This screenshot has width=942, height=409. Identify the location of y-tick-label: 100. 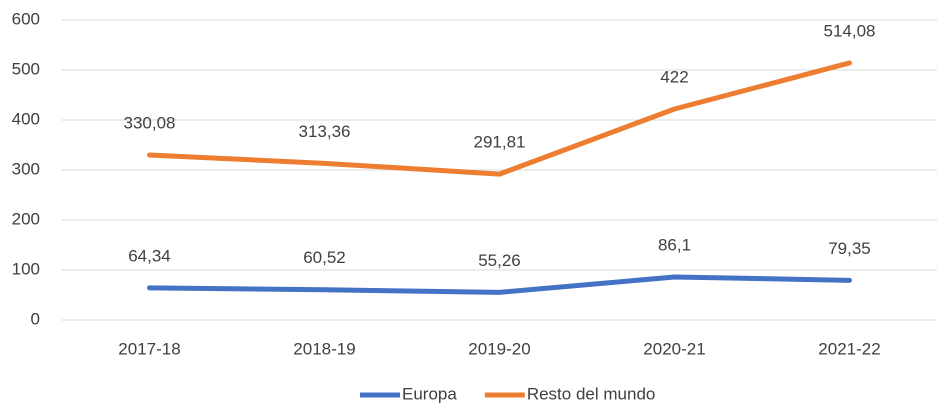
(26, 268).